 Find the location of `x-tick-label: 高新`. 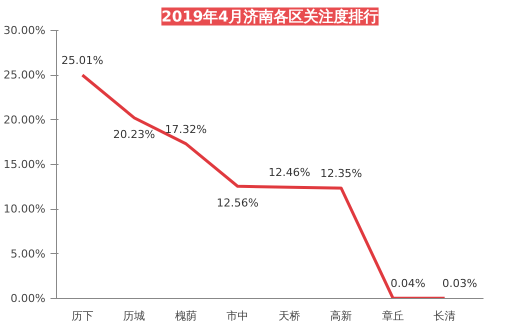

x-tick-label: 高新 is located at coordinates (341, 316).